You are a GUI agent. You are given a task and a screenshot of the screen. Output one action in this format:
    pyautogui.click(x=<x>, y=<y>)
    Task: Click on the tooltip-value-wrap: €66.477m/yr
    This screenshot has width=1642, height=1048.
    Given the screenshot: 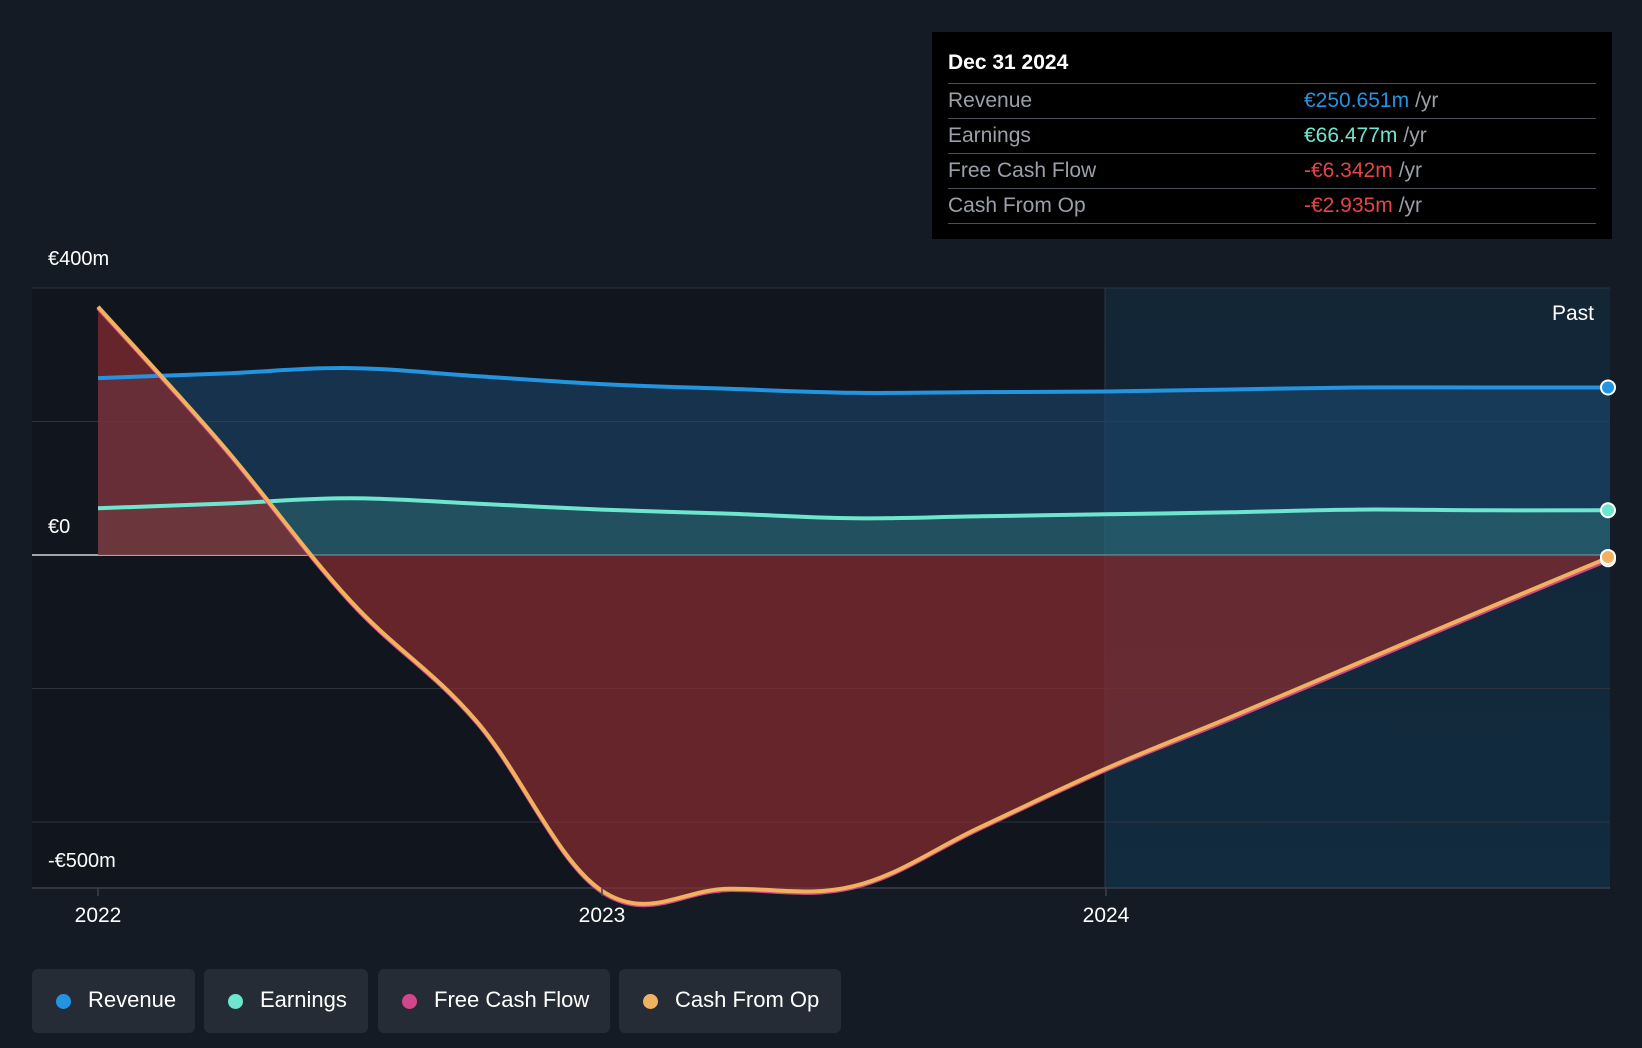 What is the action you would take?
    pyautogui.click(x=1365, y=136)
    